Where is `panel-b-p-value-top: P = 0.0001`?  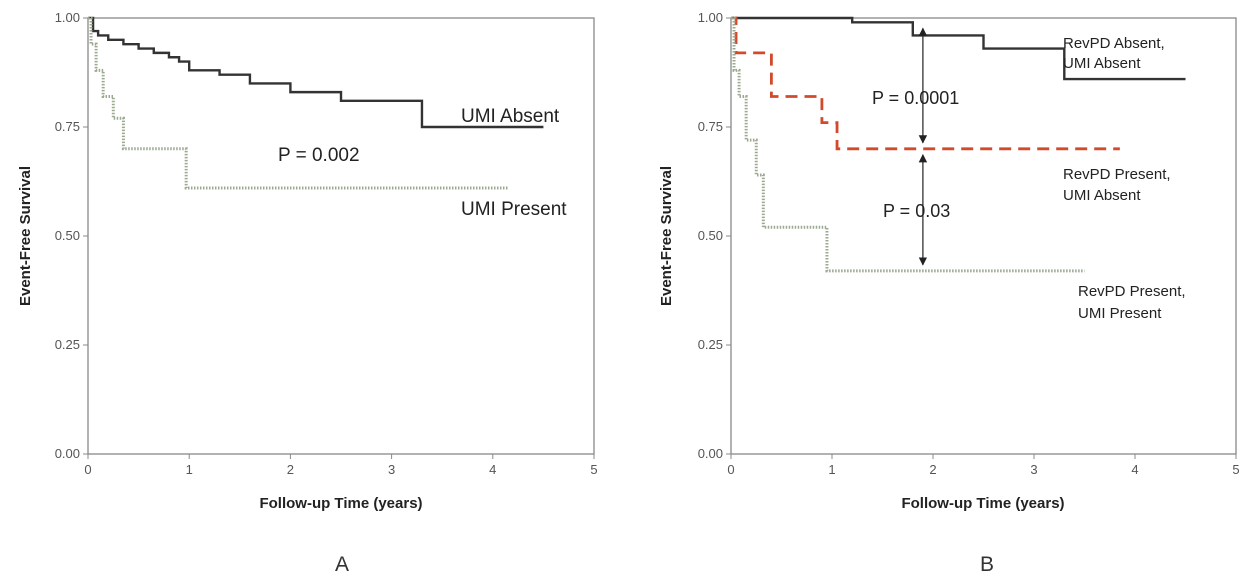 panel-b-p-value-top: P = 0.0001 is located at coordinates (915, 98).